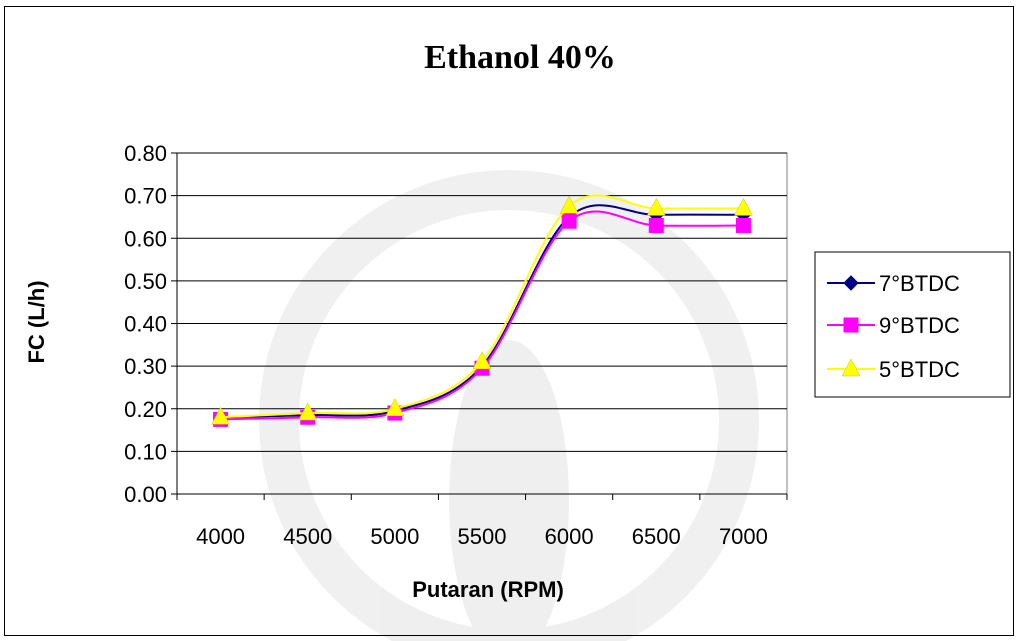  Describe the element at coordinates (36, 321) in the screenshot. I see `y-axis-label: FC (L/h)` at that location.